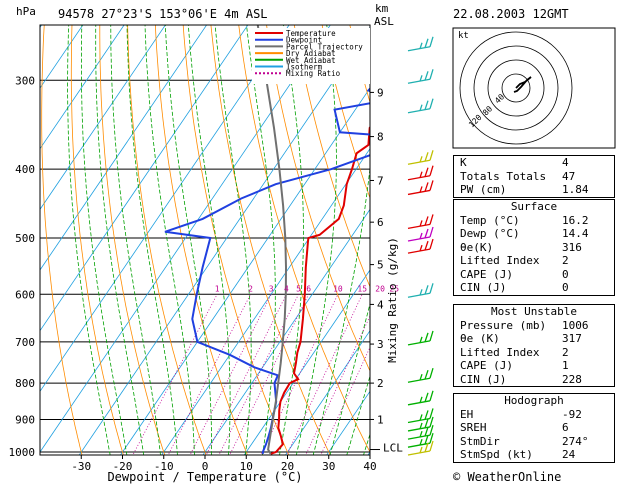 This screenshot has width=629, height=486. Describe the element at coordinates (480, 338) in the screenshot. I see `unstable-label: θe (K)` at that location.